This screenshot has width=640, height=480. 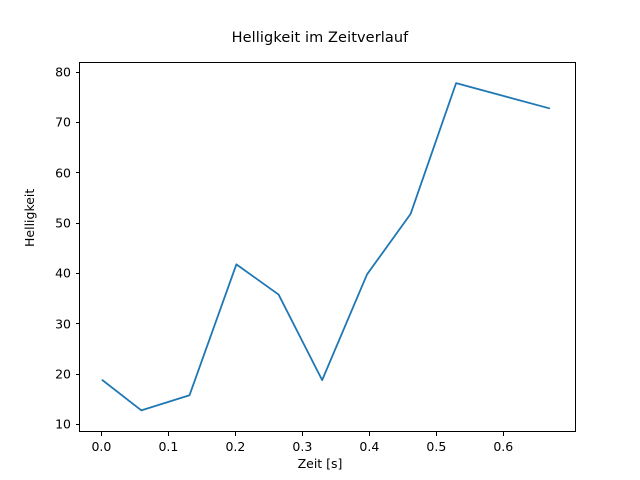 What do you see at coordinates (63, 122) in the screenshot?
I see `y-tick-label: 70` at bounding box center [63, 122].